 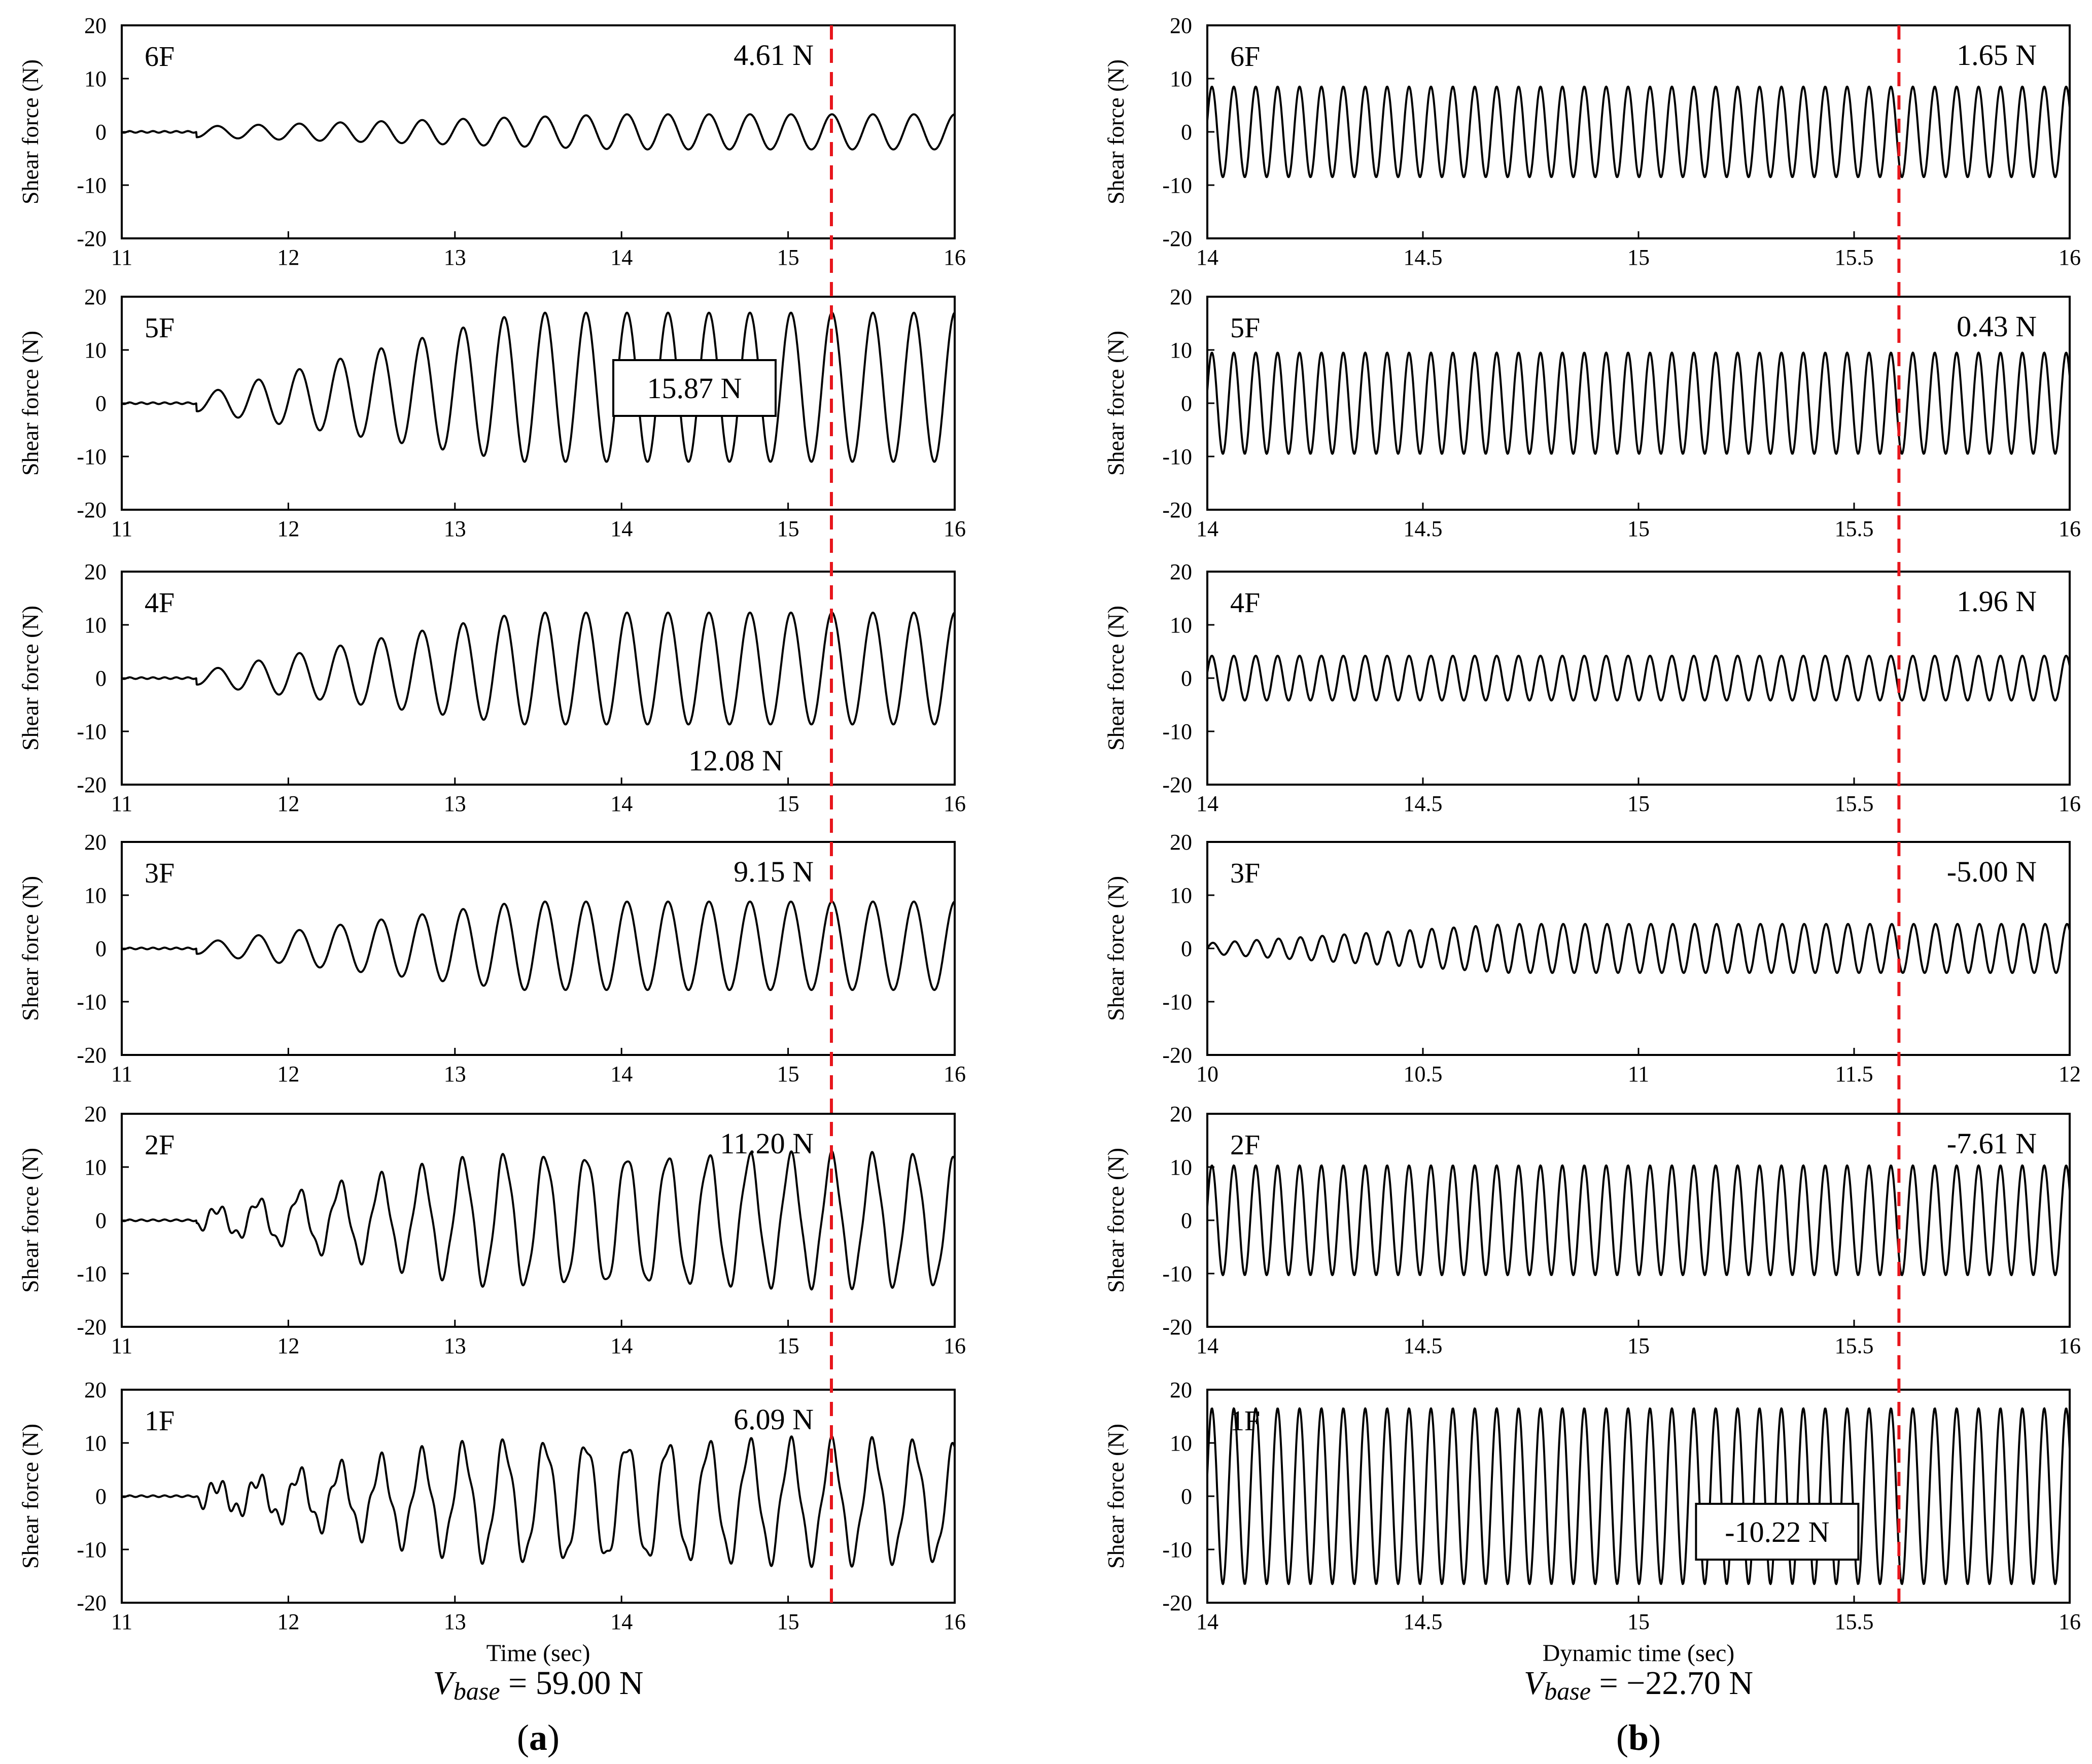 What do you see at coordinates (1854, 1074) in the screenshot?
I see `x-tick-label: 11.5` at bounding box center [1854, 1074].